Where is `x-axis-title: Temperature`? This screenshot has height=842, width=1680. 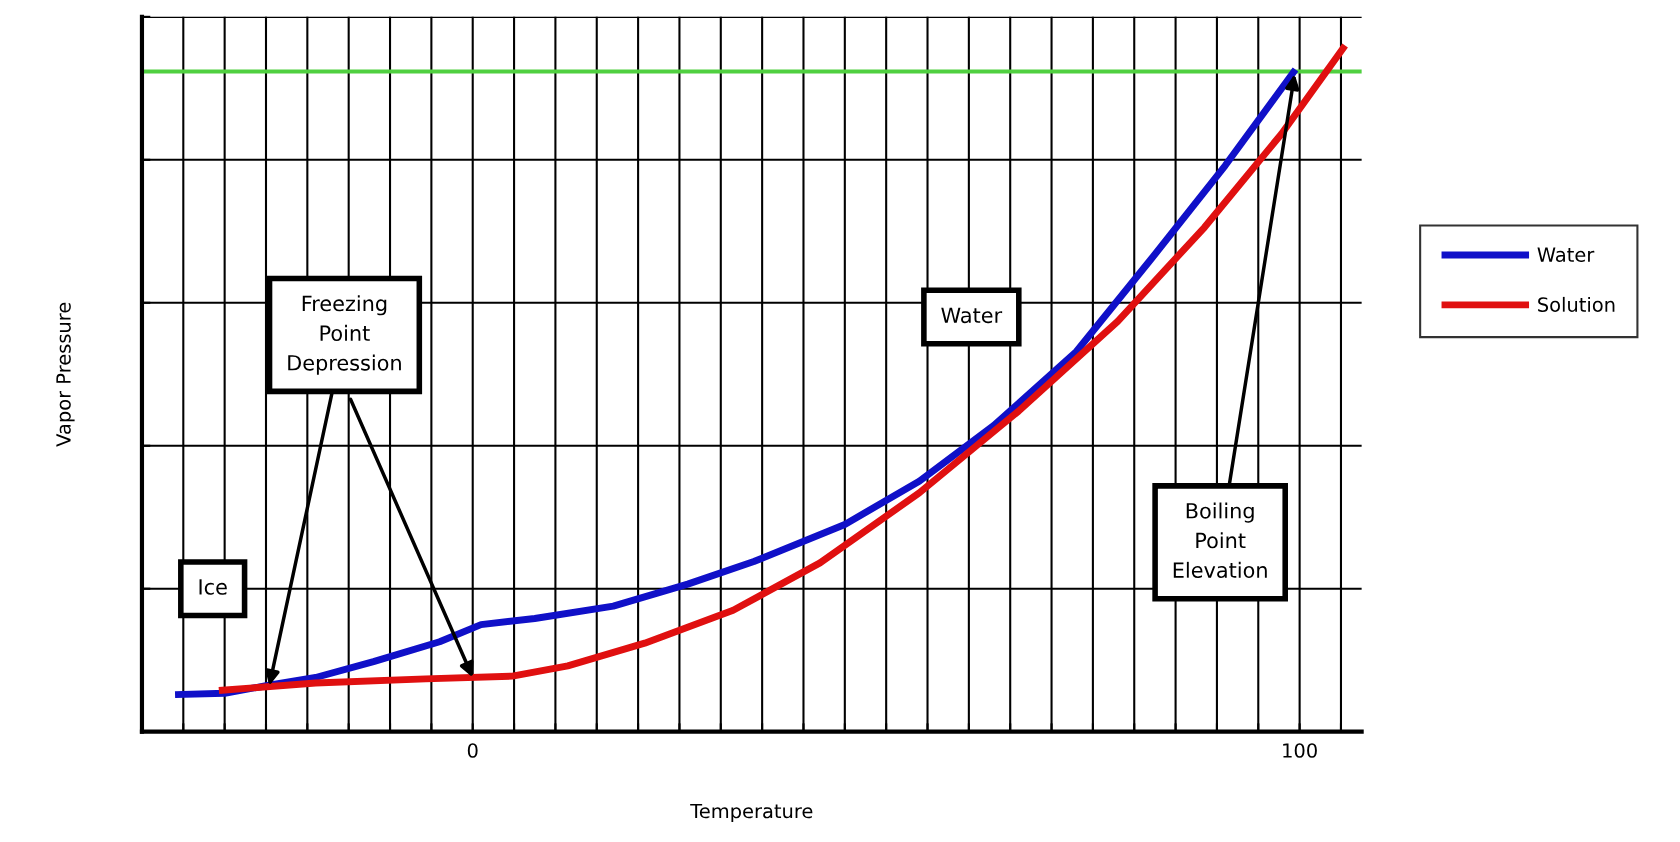
x-axis-title: Temperature is located at coordinates (751, 813).